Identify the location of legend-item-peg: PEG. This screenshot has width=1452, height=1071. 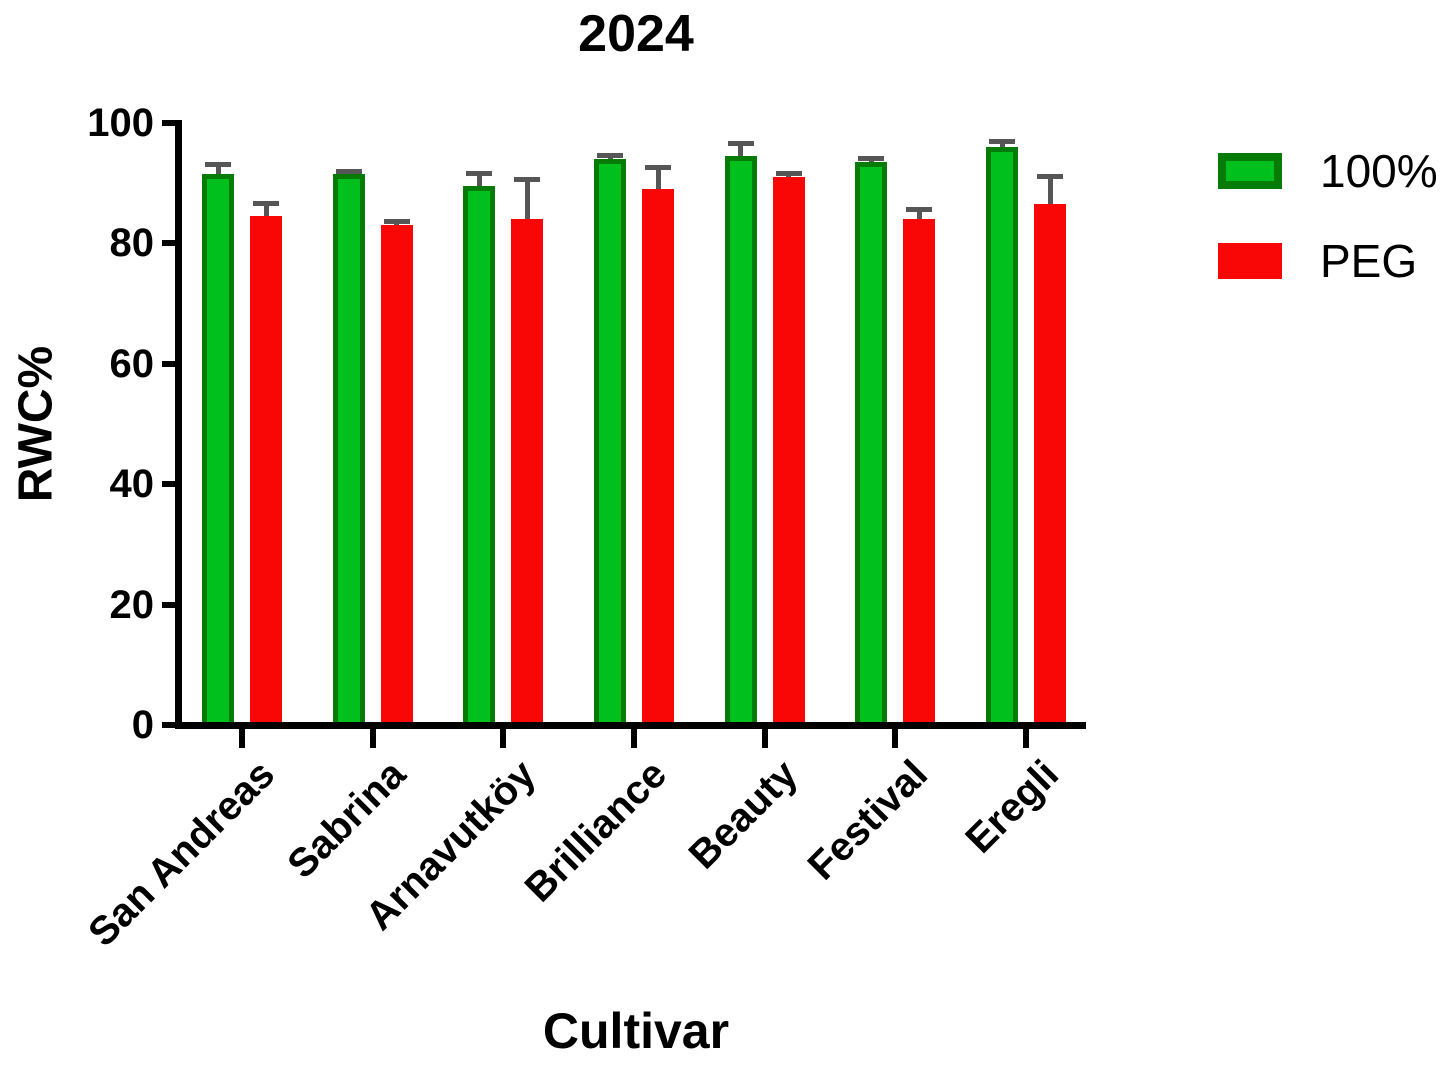
(1328, 261).